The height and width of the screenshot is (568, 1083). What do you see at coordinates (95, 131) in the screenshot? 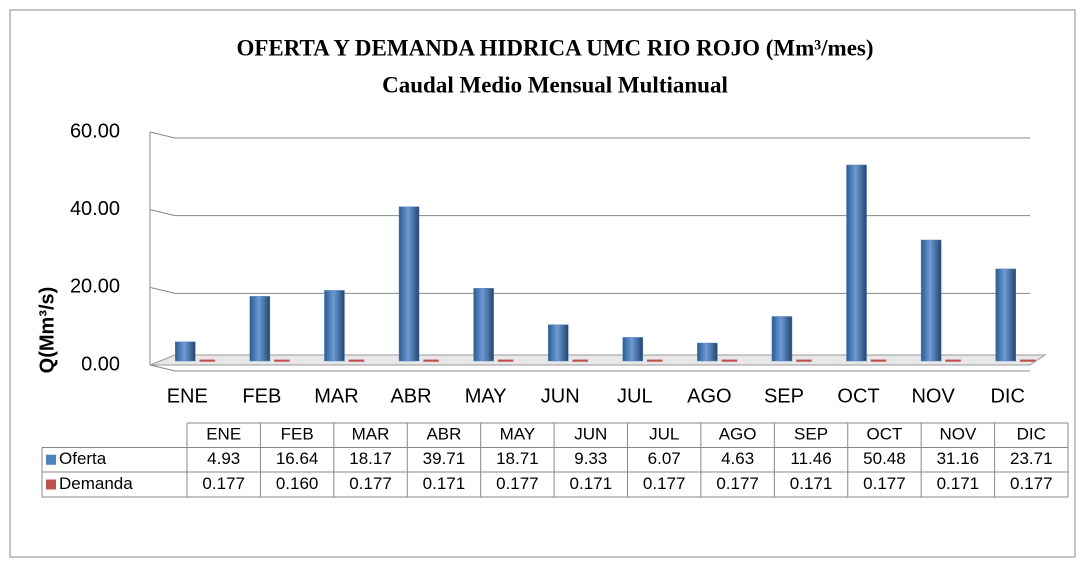
I see `y-tick-label: 60.00` at bounding box center [95, 131].